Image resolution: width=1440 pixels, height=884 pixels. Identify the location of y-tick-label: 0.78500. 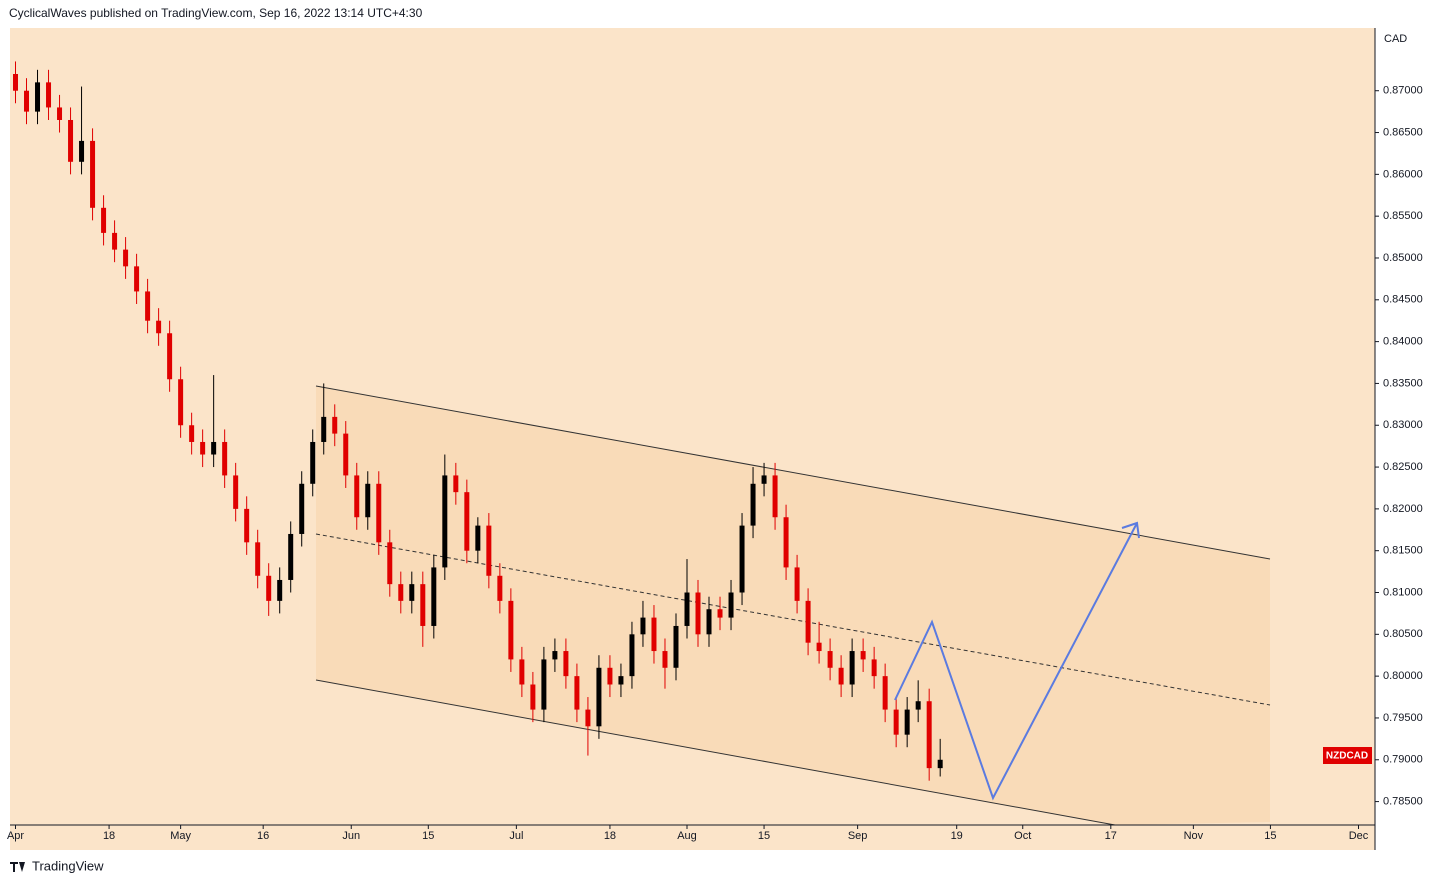
(1403, 801).